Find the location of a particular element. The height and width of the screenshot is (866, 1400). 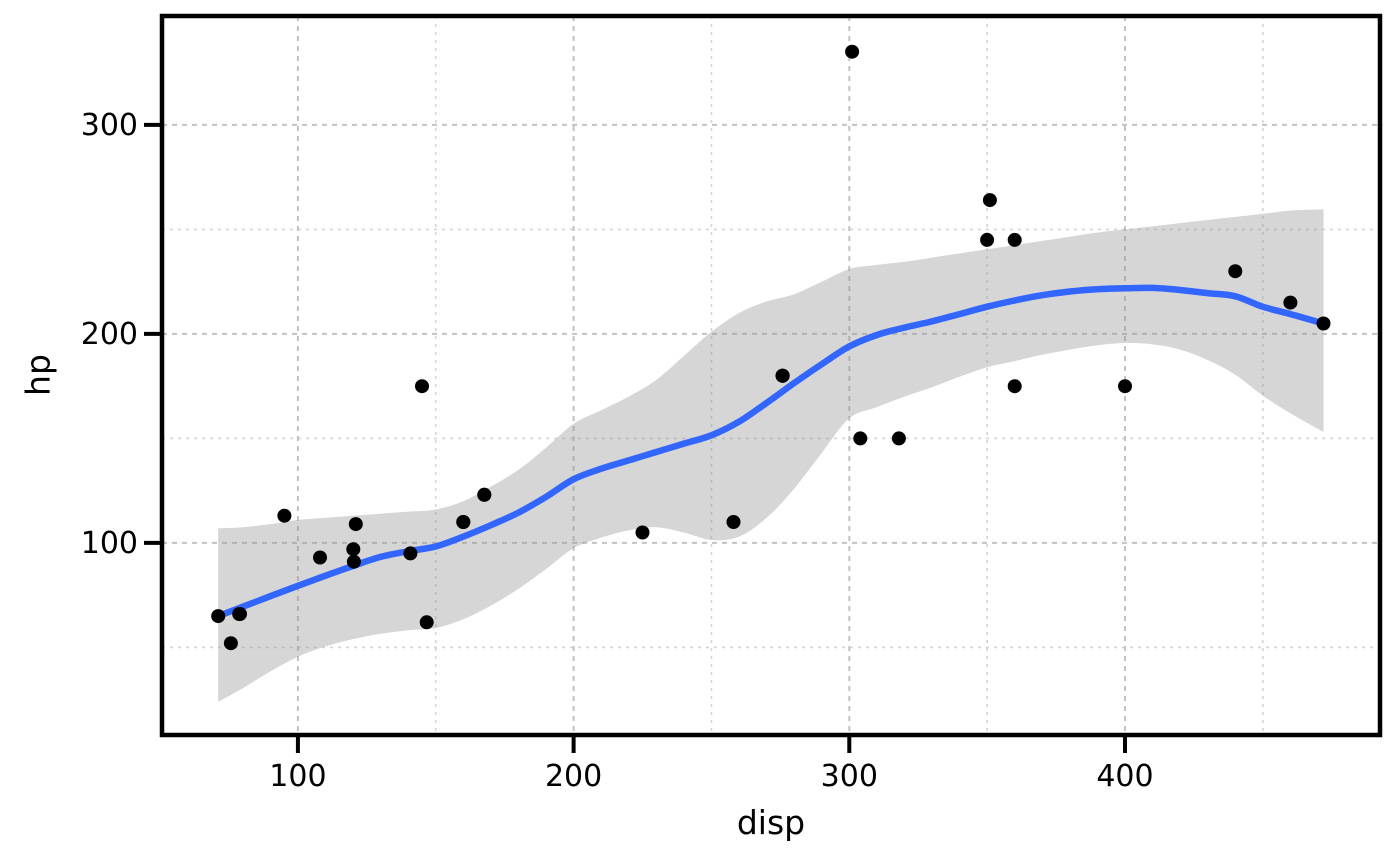

x-tick-label: 200 is located at coordinates (573, 776).